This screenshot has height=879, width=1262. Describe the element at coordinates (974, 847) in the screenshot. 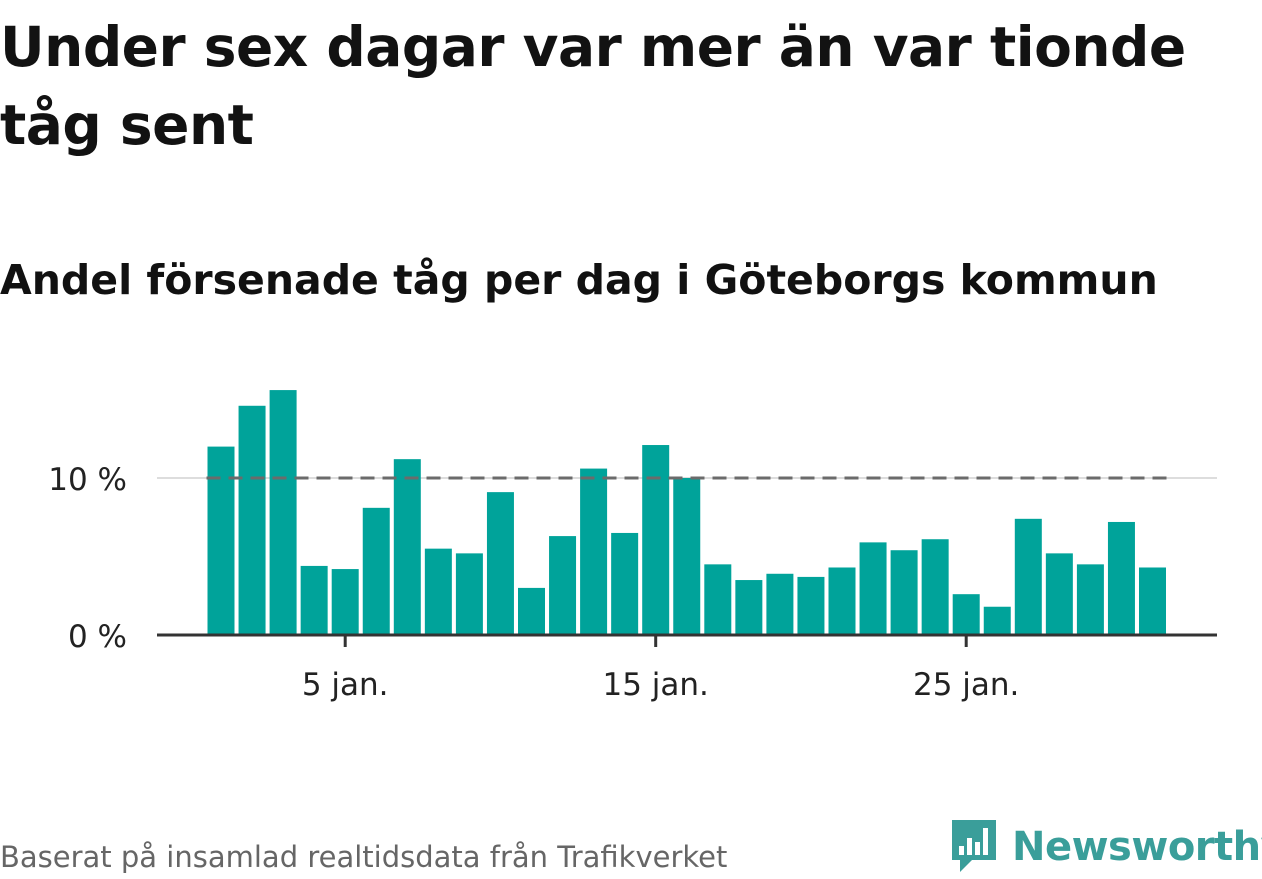

I see `newsworthy-bar-chart-icon` at that location.